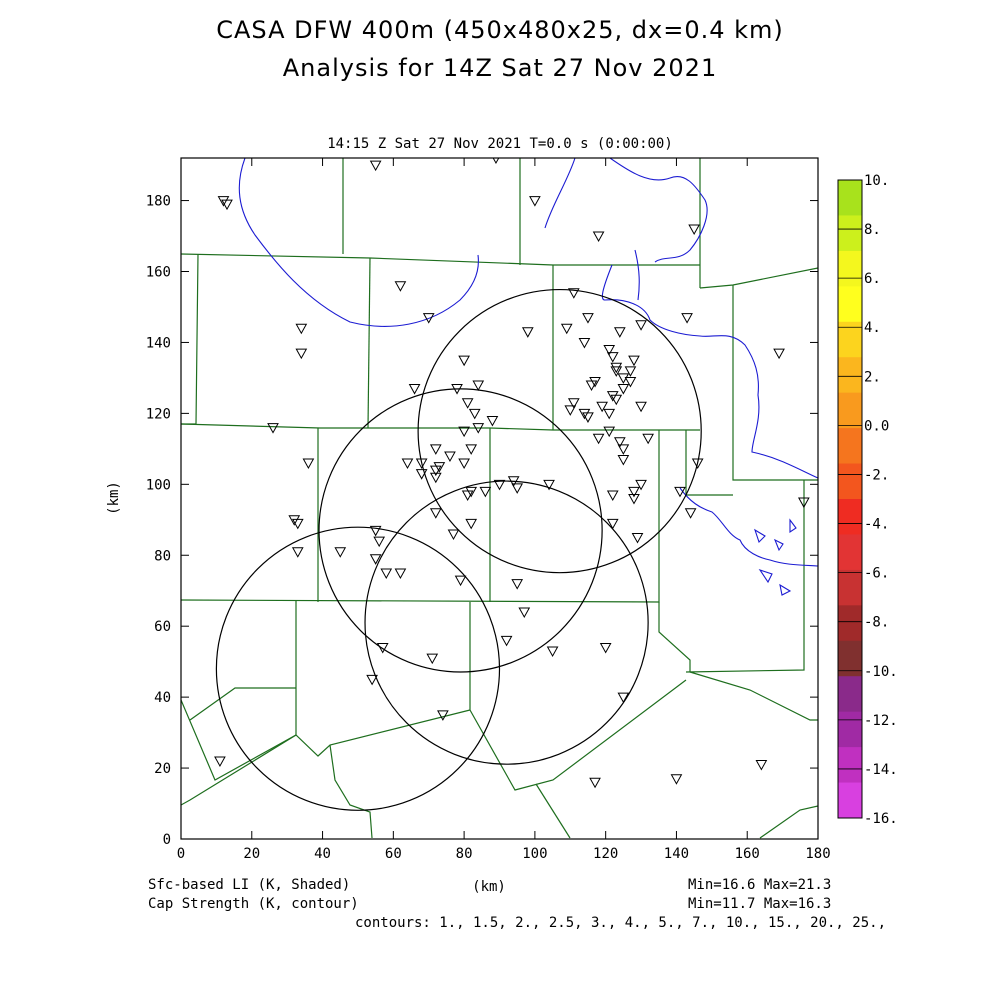 The height and width of the screenshot is (1000, 1000). I want to click on contour-field-label: Cap Strength (K, contour), so click(253, 904).